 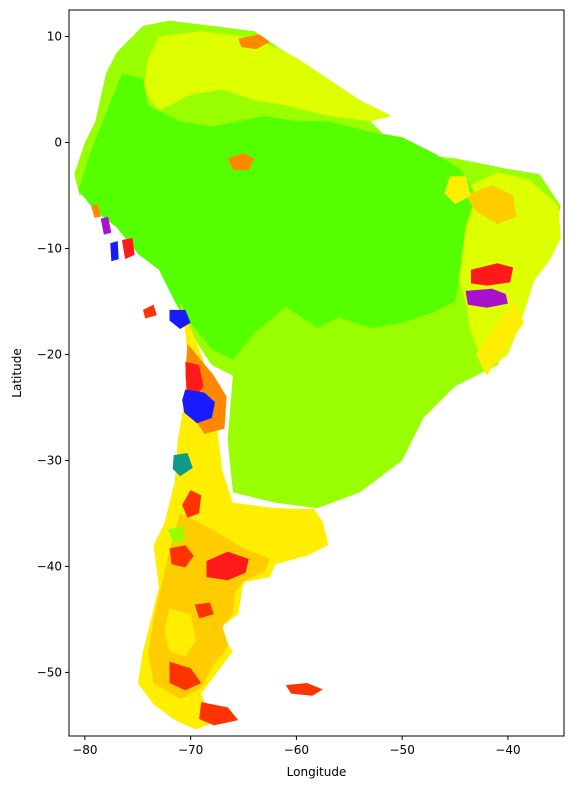 What do you see at coordinates (49, 672) in the screenshot?
I see `y-tick-label: −50` at bounding box center [49, 672].